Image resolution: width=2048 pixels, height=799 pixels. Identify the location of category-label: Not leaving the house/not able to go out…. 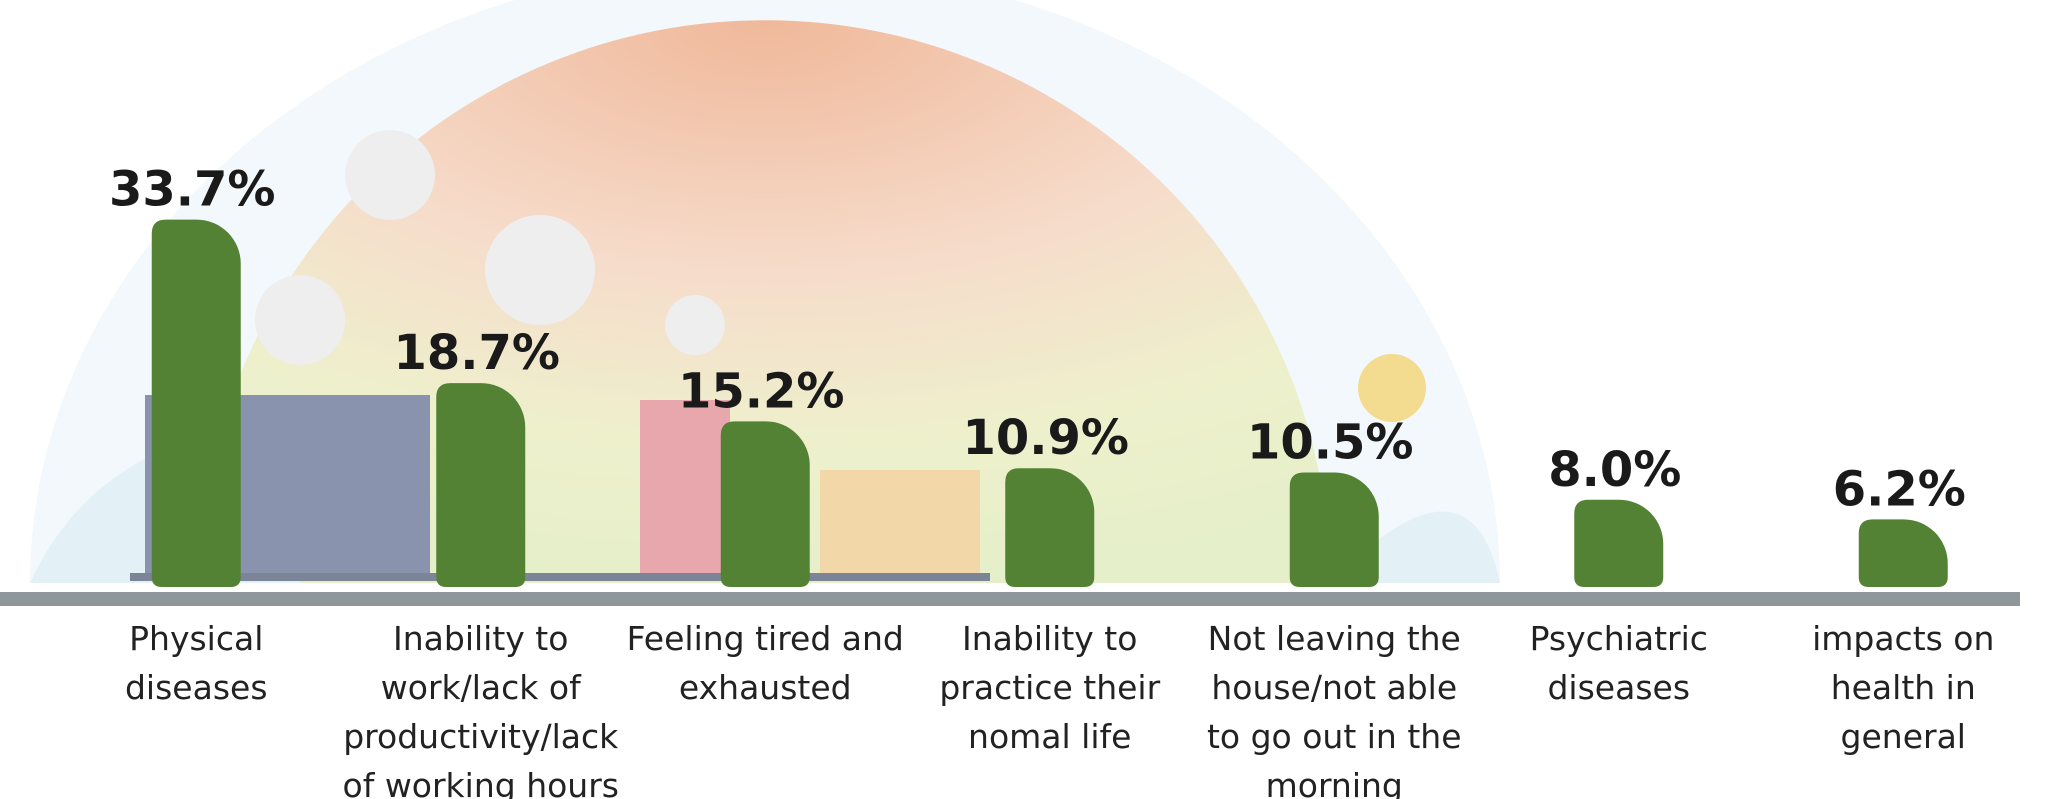
(1334, 709).